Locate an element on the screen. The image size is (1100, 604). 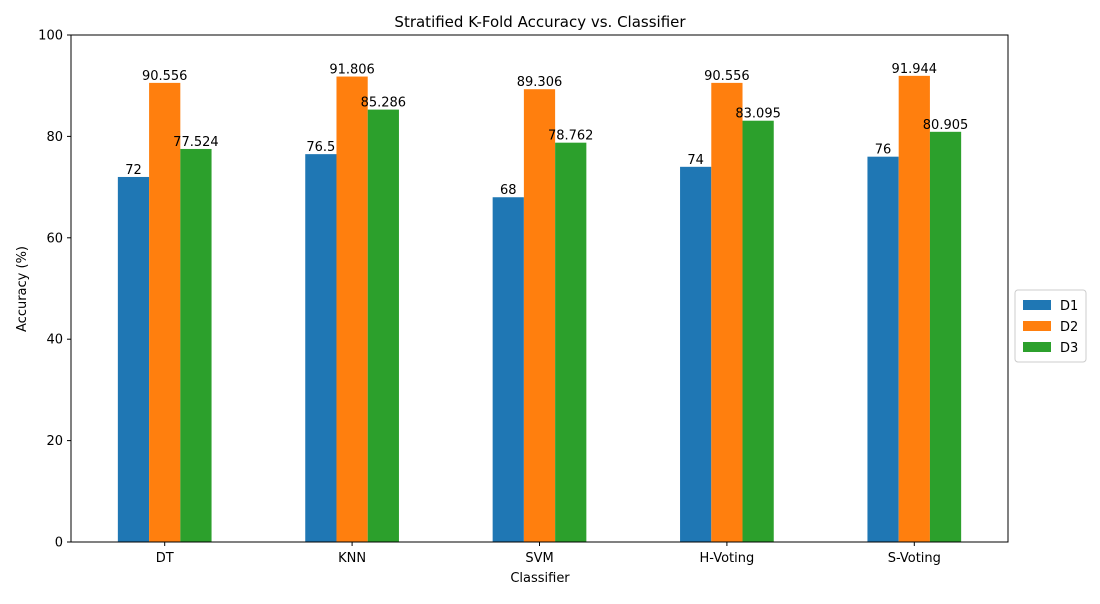
data-label-d2-h-voting: 90.556 is located at coordinates (727, 76).